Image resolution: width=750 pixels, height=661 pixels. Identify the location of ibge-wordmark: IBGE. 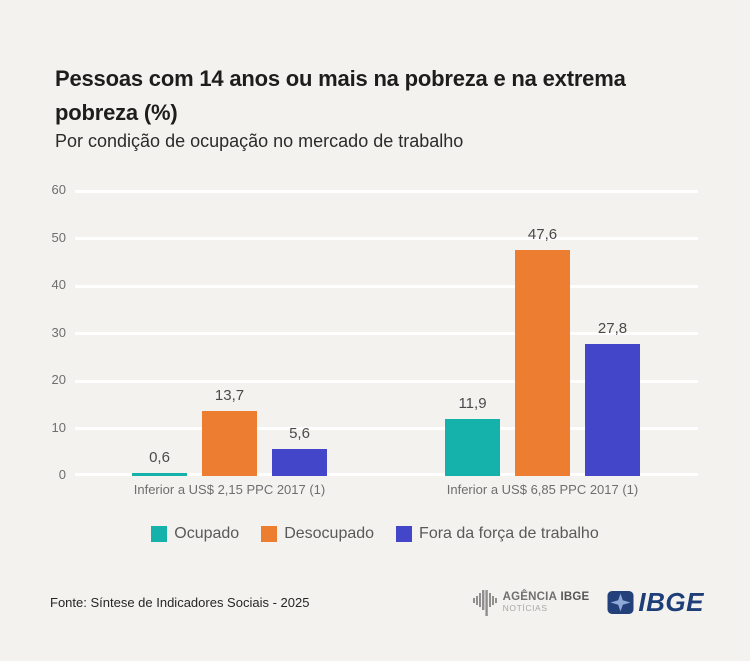
(671, 601).